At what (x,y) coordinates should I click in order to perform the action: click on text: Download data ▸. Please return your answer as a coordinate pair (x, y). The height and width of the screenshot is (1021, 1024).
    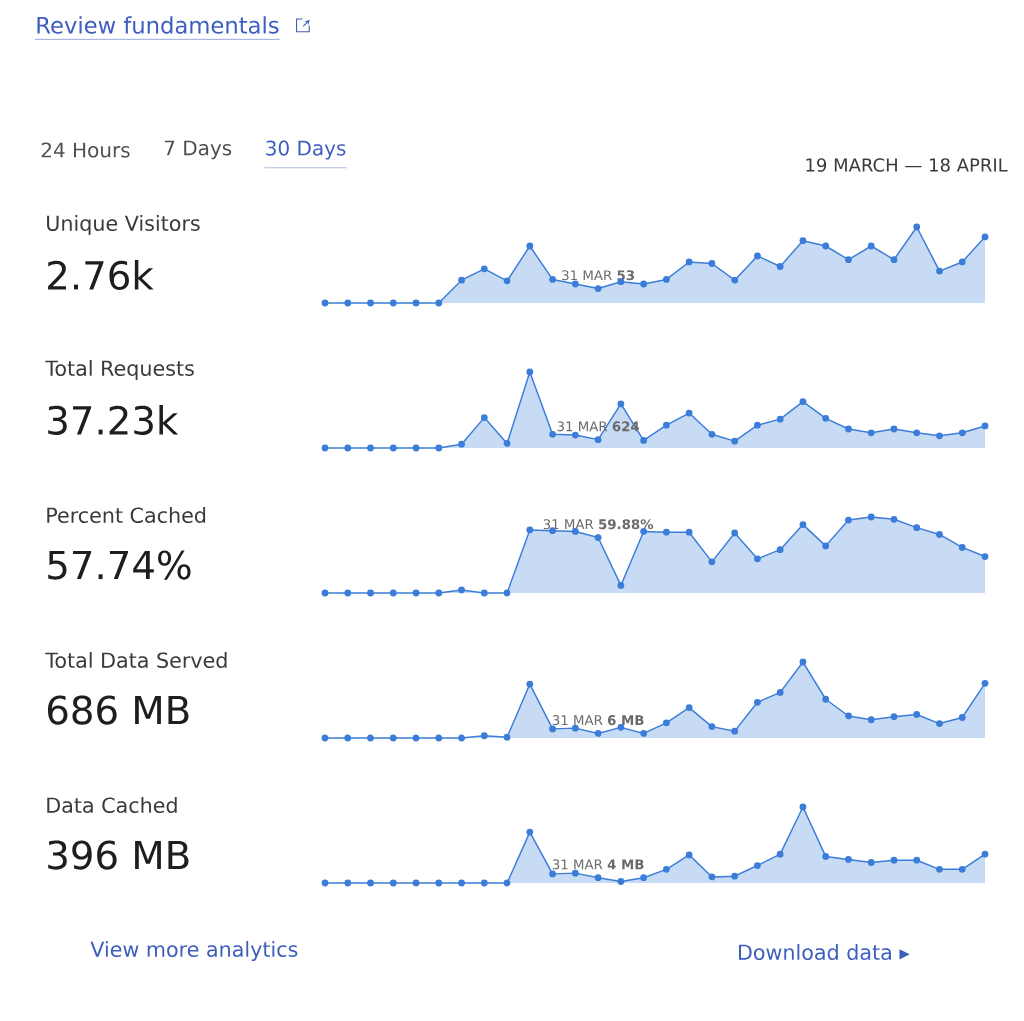
    Looking at the image, I should click on (824, 952).